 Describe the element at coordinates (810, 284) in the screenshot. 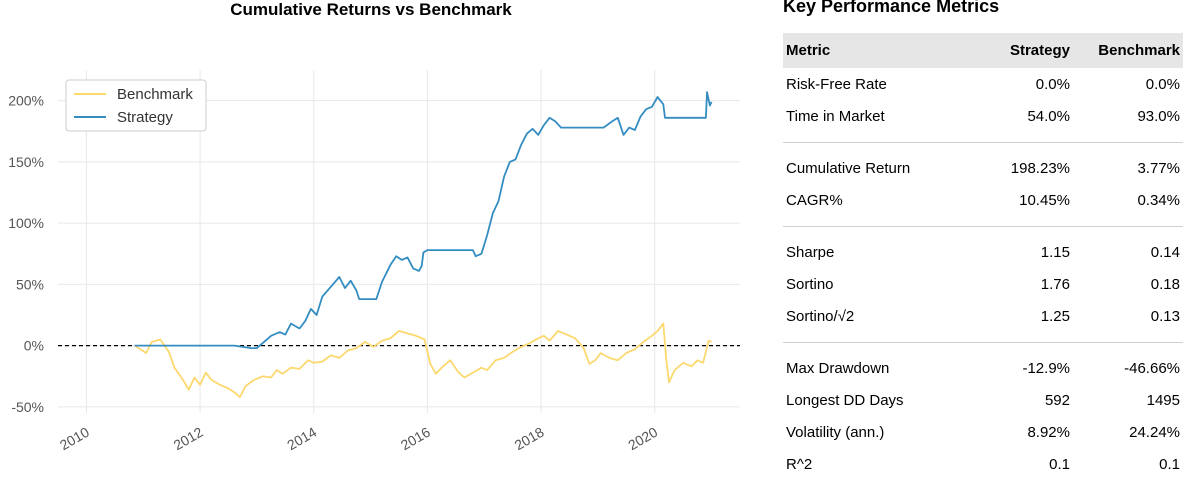

I see `metric-name: Sortino` at that location.